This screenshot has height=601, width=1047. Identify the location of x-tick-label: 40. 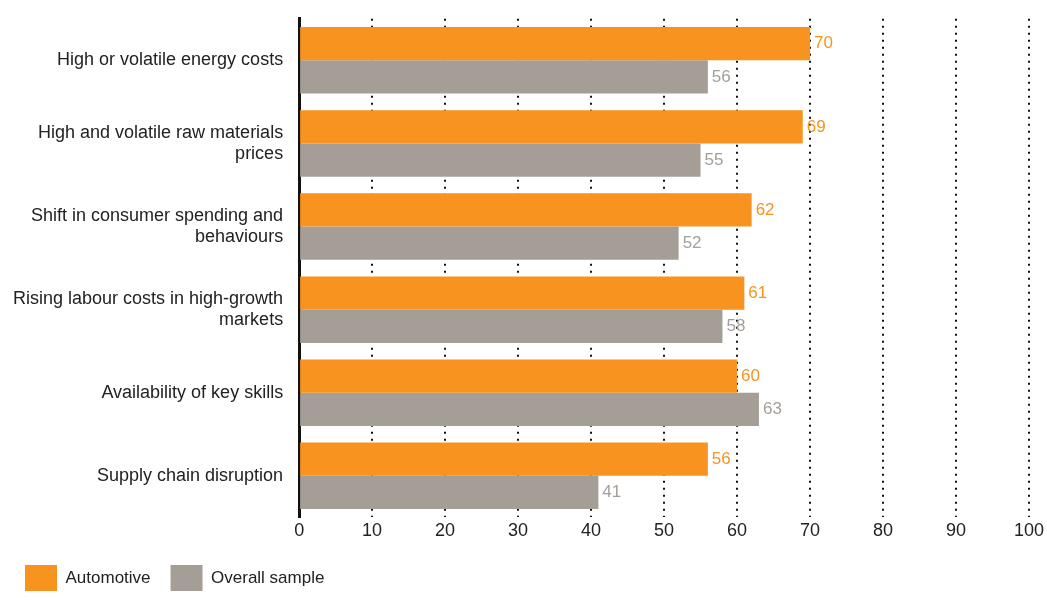
(591, 530).